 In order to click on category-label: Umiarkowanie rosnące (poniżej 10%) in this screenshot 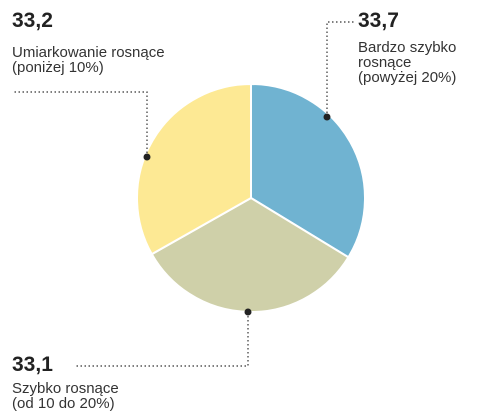, I will do `click(88, 60)`.